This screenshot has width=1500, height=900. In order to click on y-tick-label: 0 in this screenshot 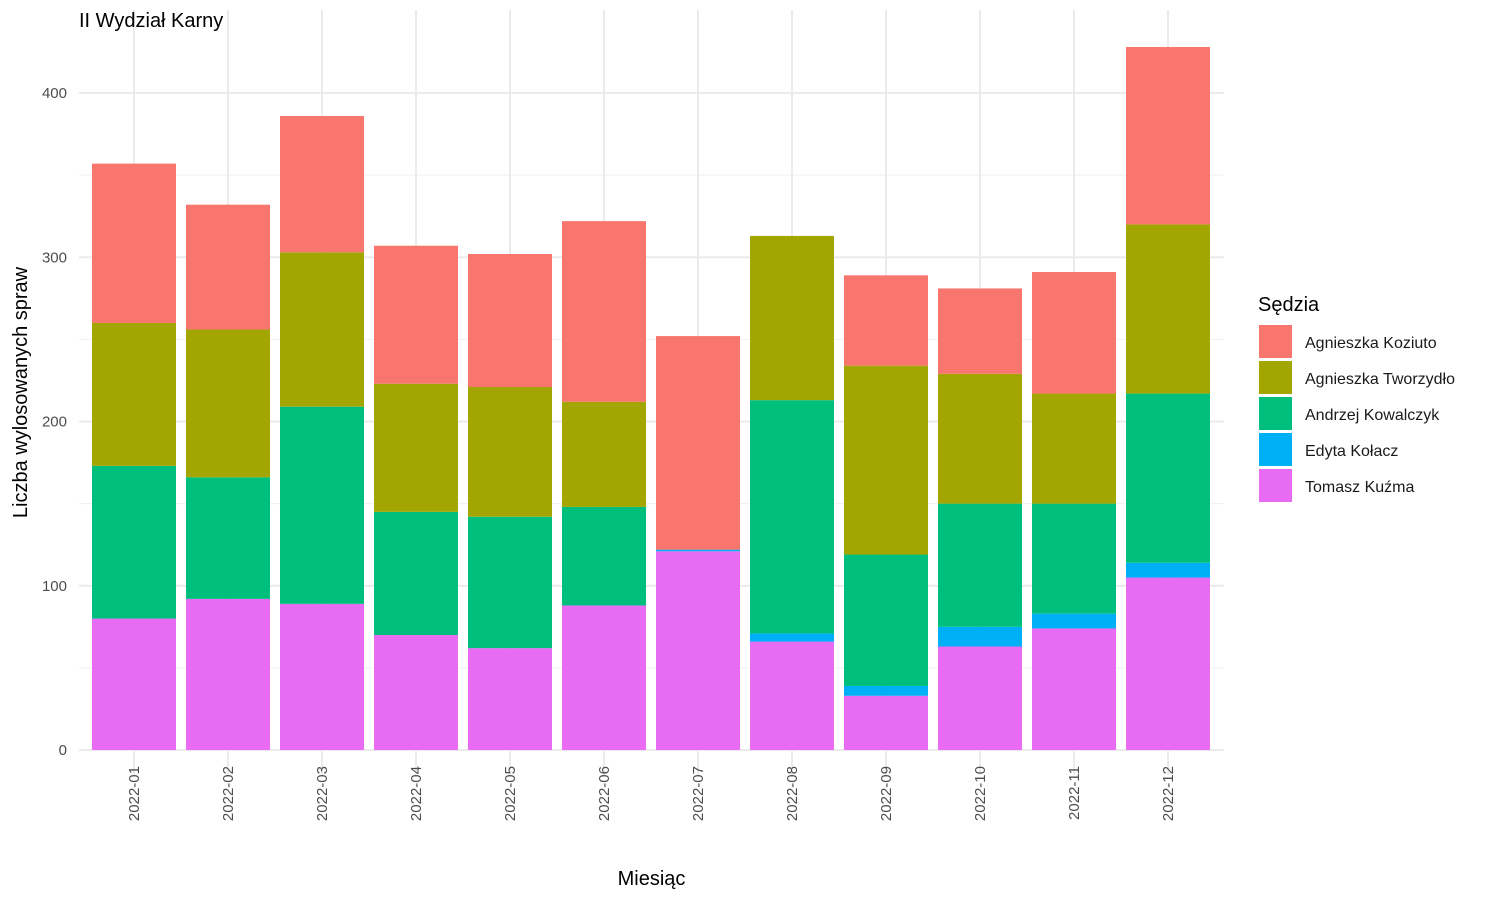, I will do `click(63, 750)`.